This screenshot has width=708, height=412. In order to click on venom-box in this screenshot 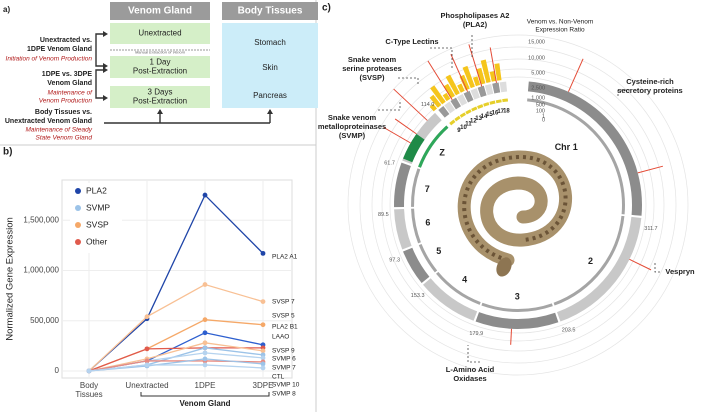, I will do `click(160, 97)`.